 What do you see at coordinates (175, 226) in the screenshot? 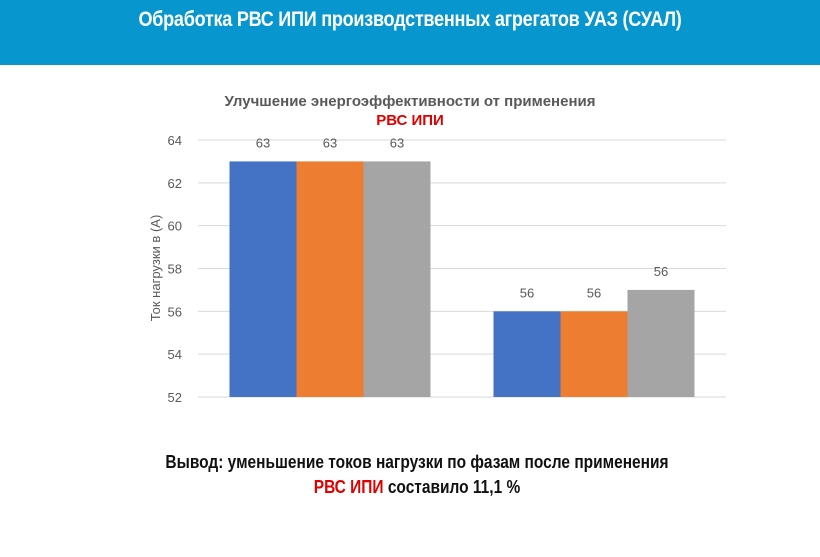
I see `y-tick-label: 60` at bounding box center [175, 226].